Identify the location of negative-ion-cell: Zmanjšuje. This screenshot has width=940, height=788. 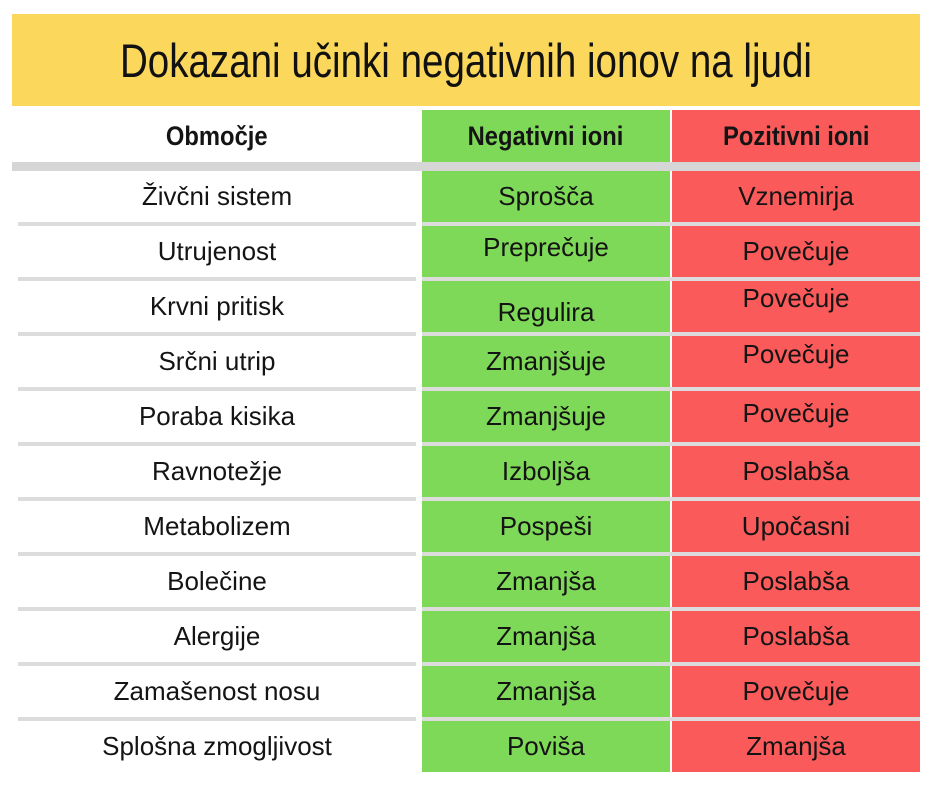
(546, 416).